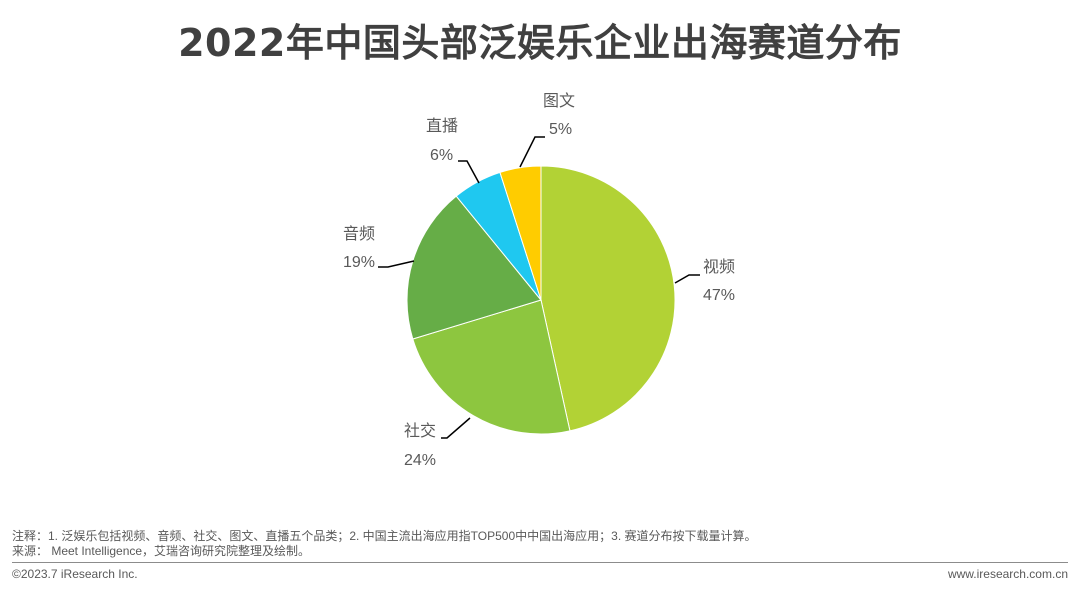 The width and height of the screenshot is (1080, 590). What do you see at coordinates (442, 126) in the screenshot?
I see `label-zhibo-name: 直播` at bounding box center [442, 126].